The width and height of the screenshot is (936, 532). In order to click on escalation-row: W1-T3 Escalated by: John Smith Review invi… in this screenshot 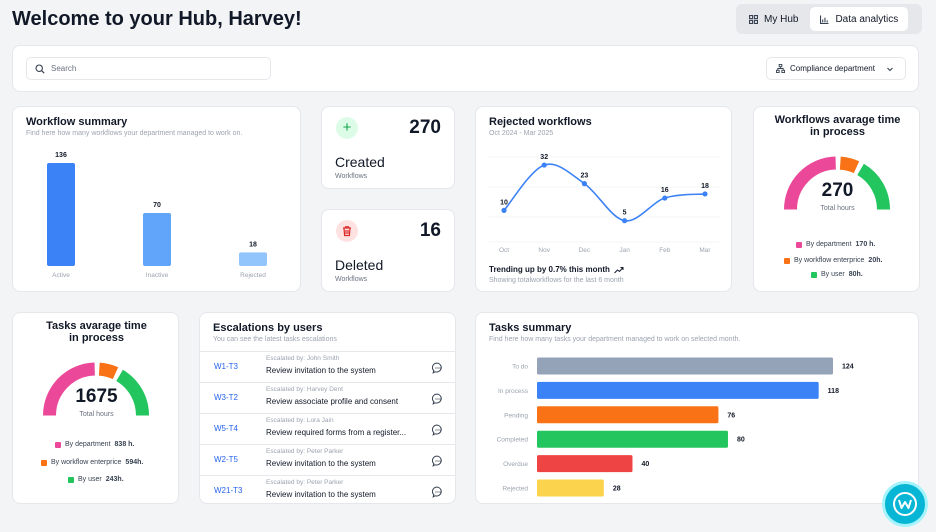, I will do `click(327, 366)`.